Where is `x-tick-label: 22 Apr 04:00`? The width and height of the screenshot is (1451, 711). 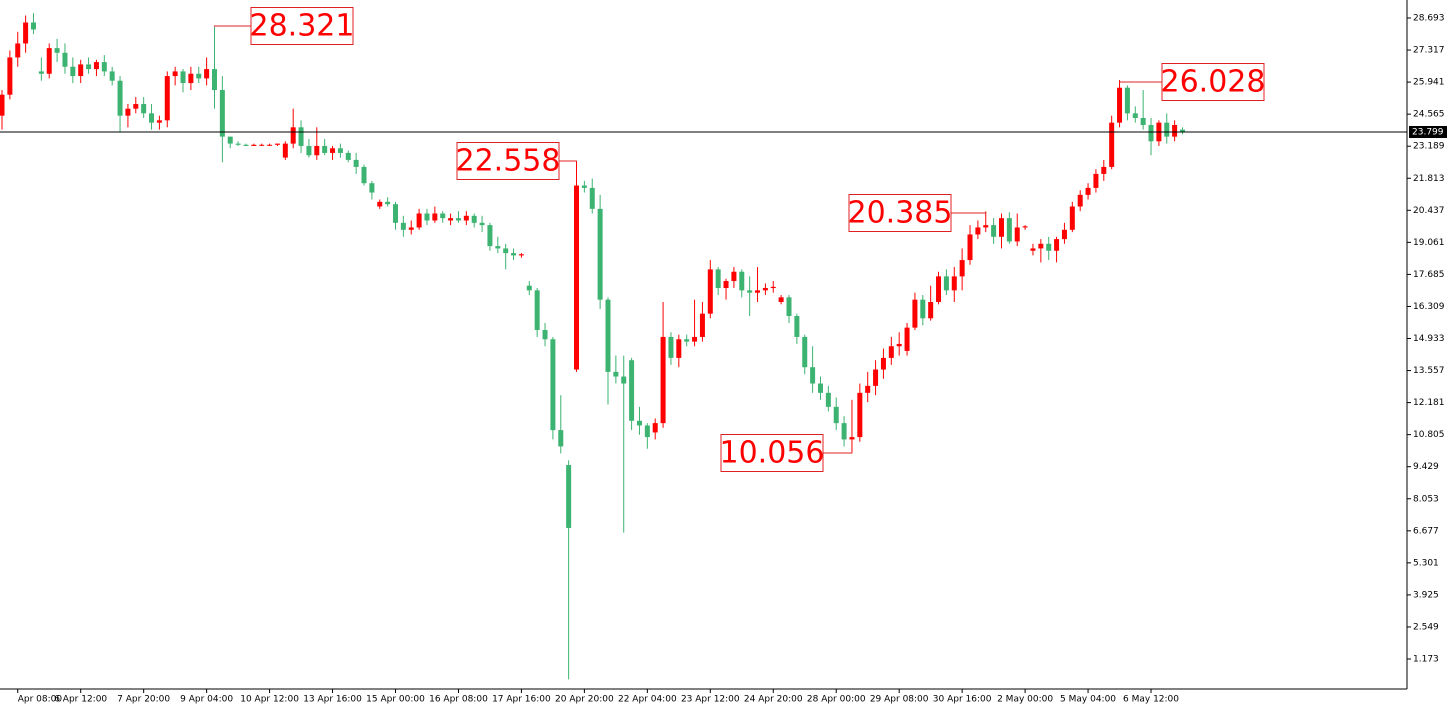 x-tick-label: 22 Apr 04:00 is located at coordinates (647, 700).